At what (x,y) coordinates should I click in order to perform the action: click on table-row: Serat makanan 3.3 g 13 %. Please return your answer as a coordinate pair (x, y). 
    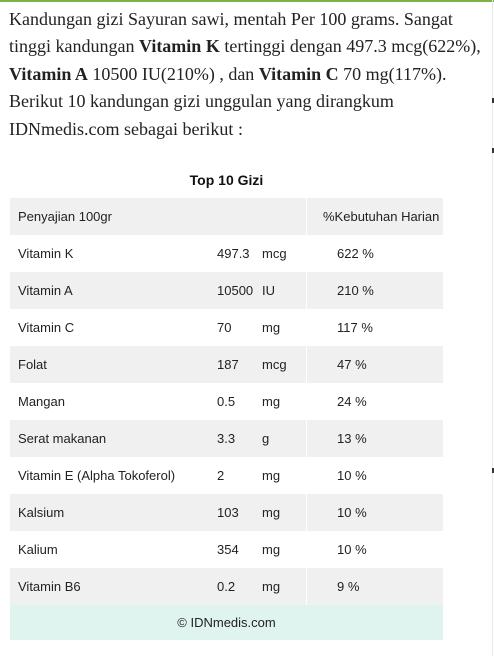
    Looking at the image, I should click on (226, 438).